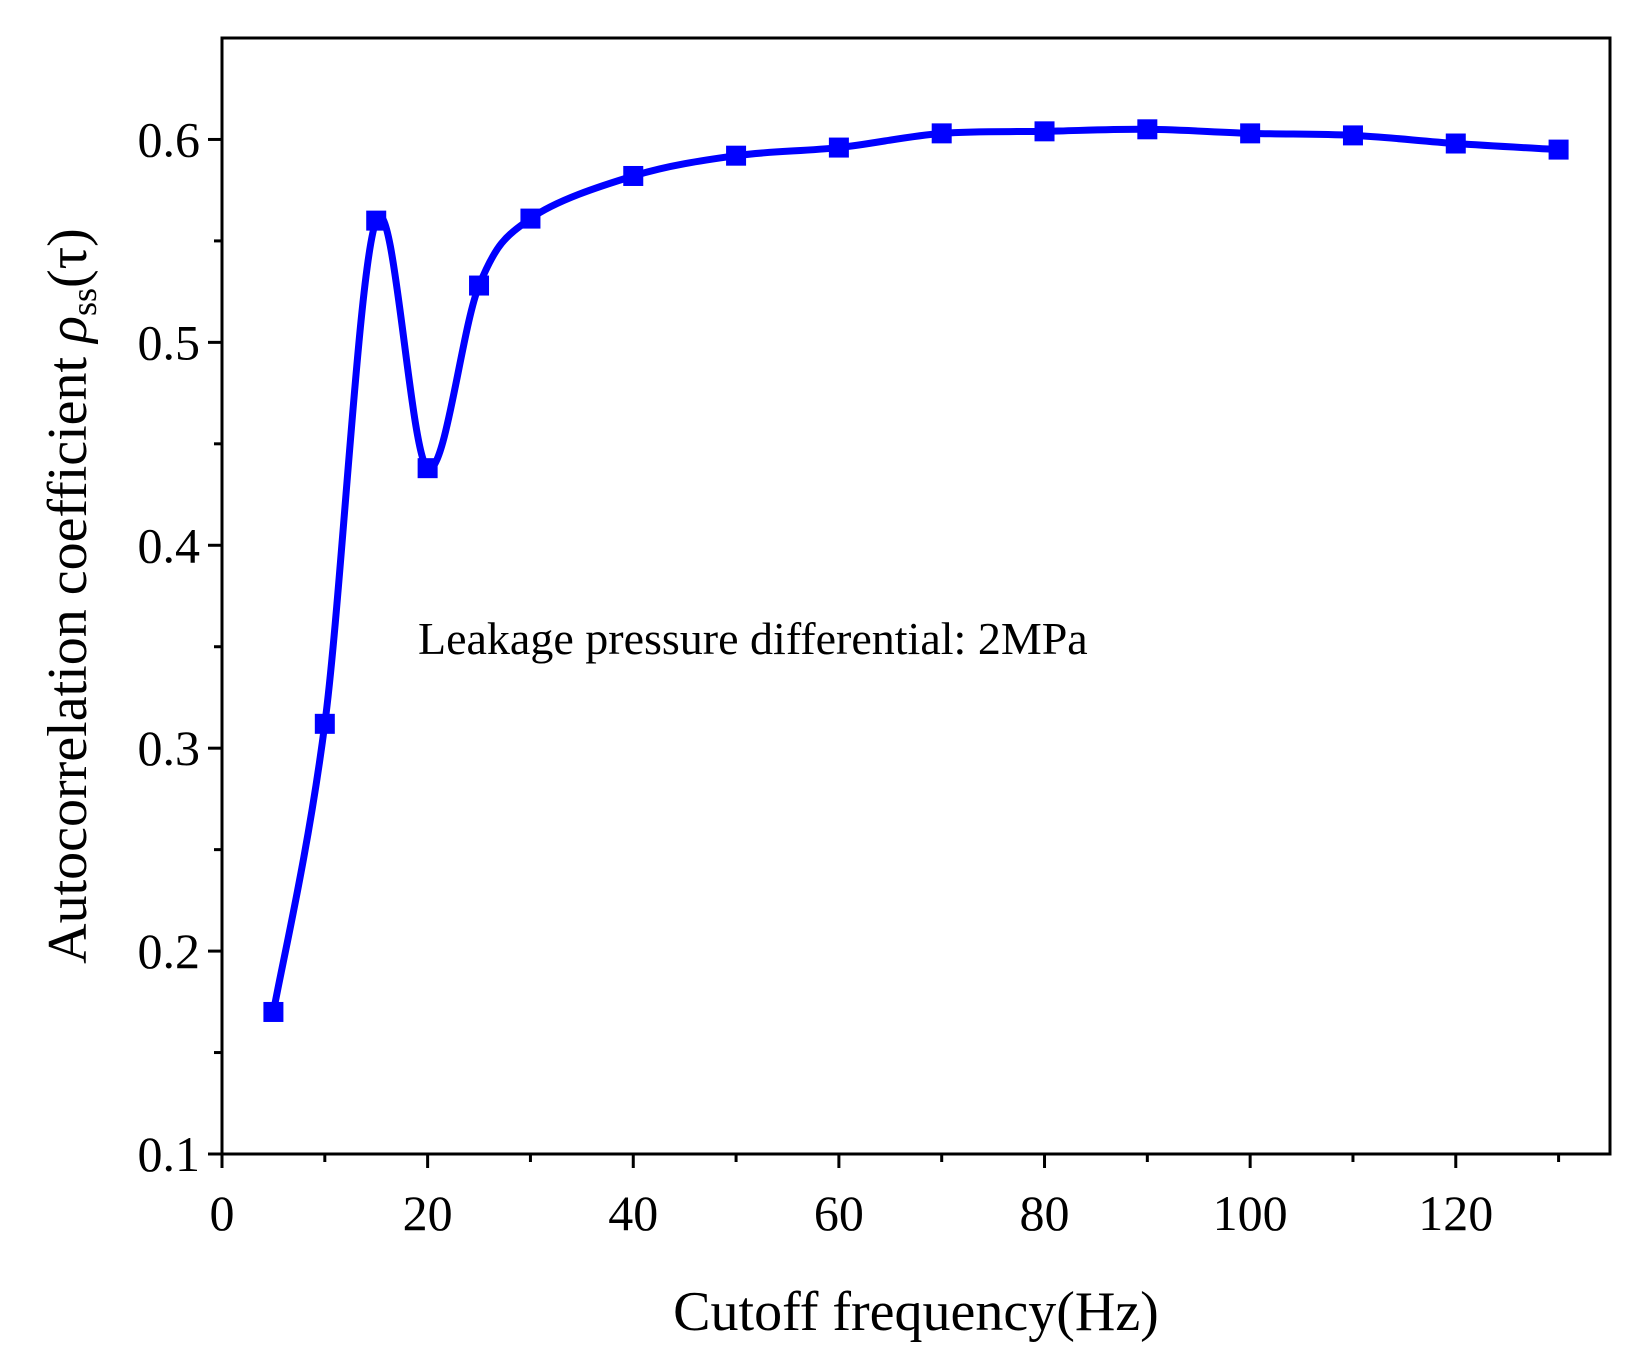  I want to click on y-axis-title: Autocorrelation coefficient ρss(τ), so click(70, 596).